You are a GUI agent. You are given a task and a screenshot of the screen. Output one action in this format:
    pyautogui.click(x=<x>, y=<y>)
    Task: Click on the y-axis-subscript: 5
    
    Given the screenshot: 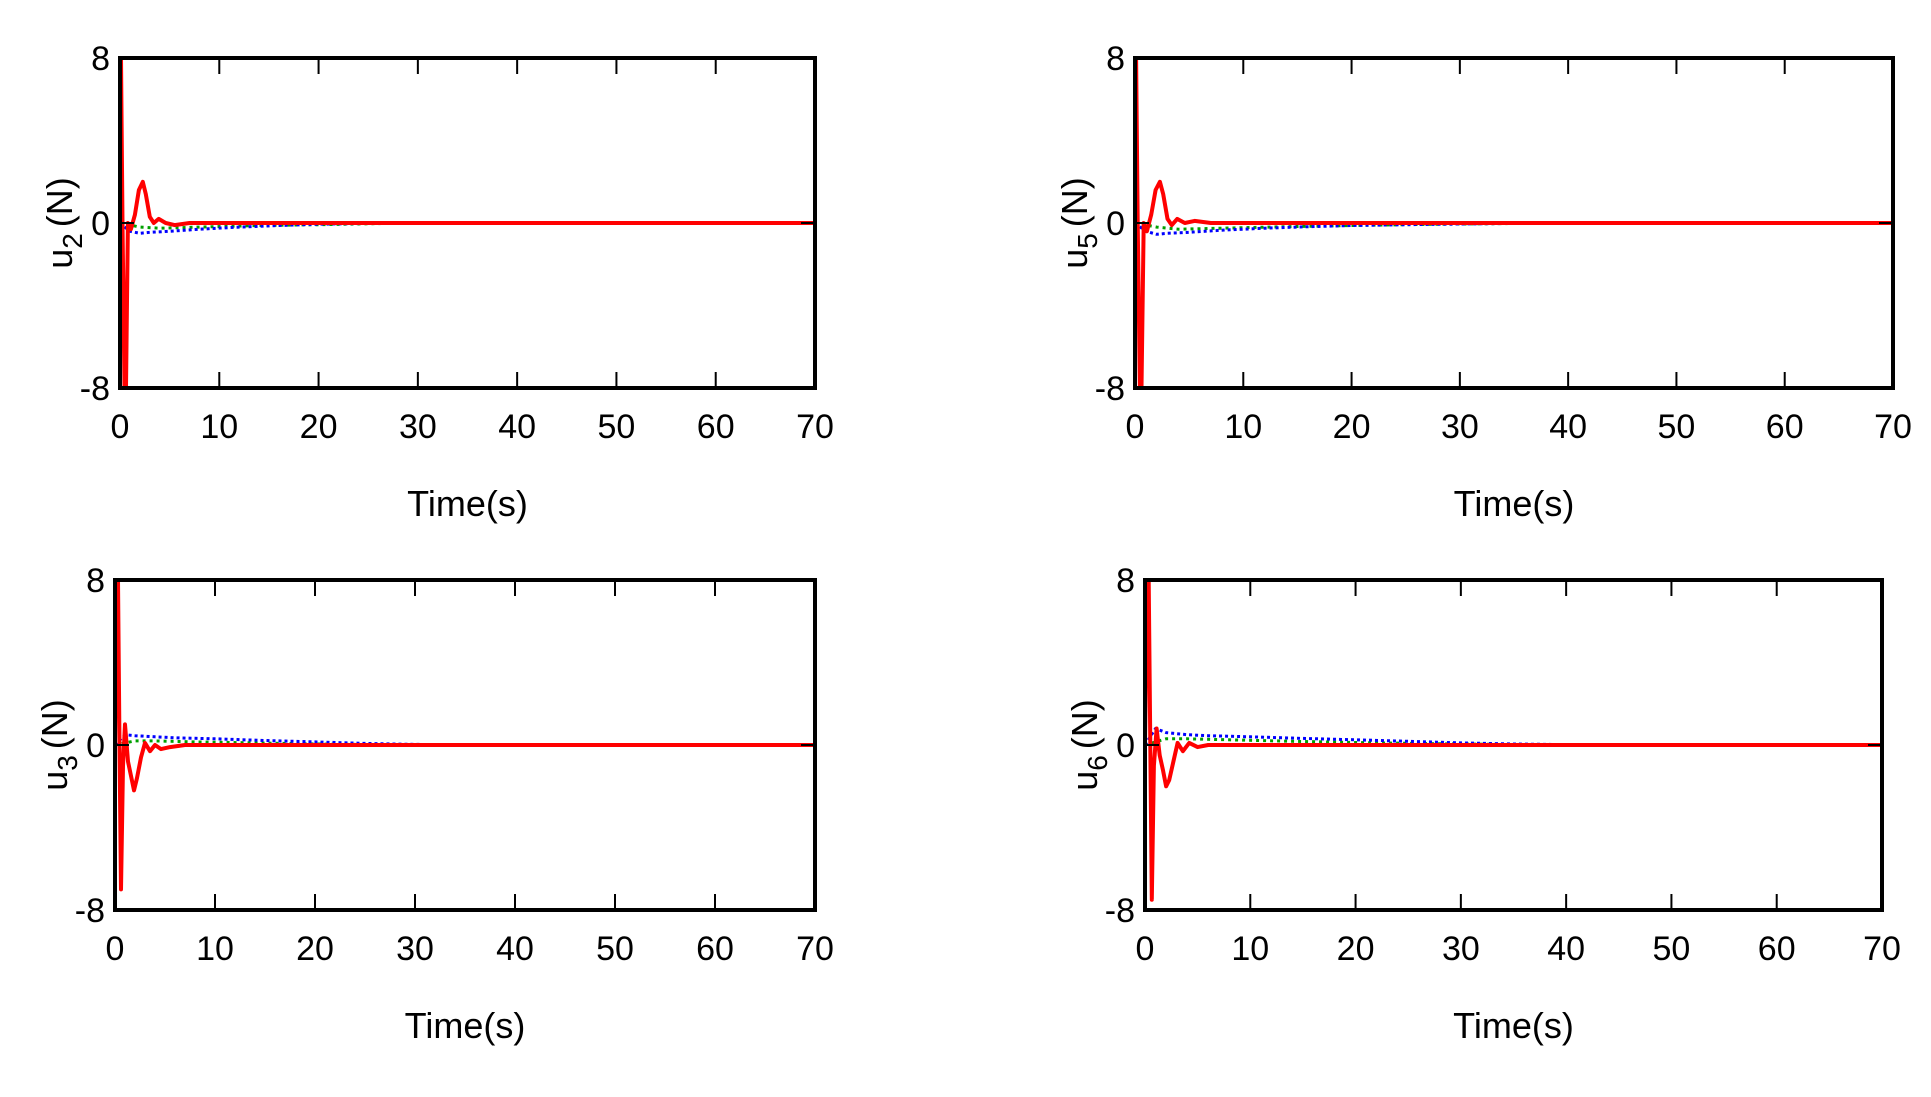 What is the action you would take?
    pyautogui.click(x=1087, y=241)
    